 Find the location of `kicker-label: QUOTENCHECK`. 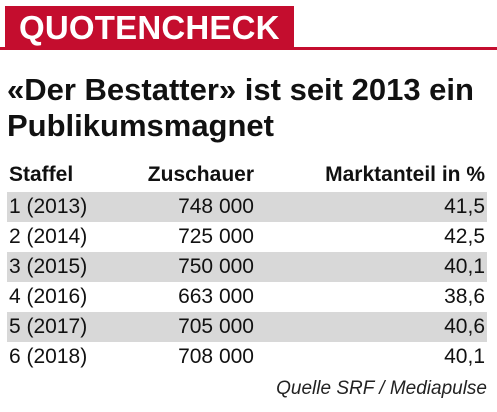

kicker-label: QUOTENCHECK is located at coordinates (149, 28).